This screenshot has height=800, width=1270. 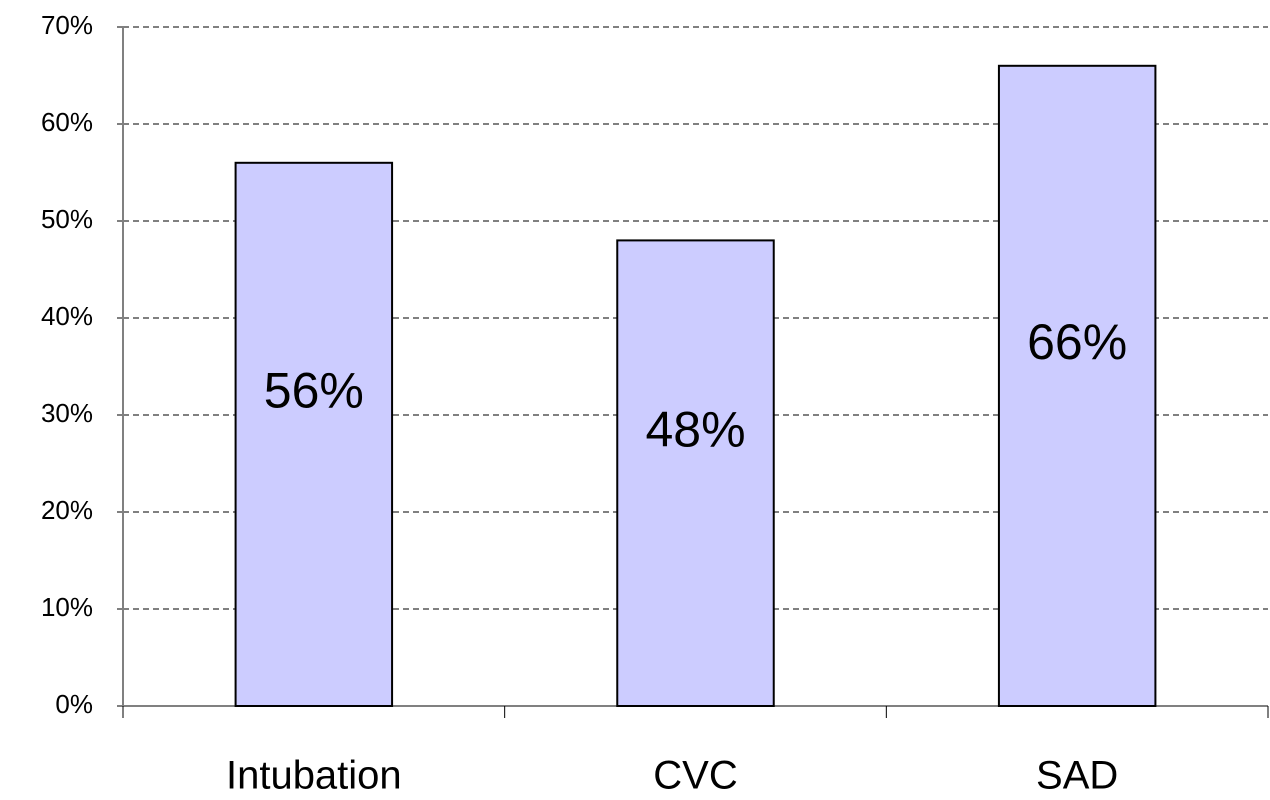 I want to click on y-tick-label: 60%, so click(x=67, y=122).